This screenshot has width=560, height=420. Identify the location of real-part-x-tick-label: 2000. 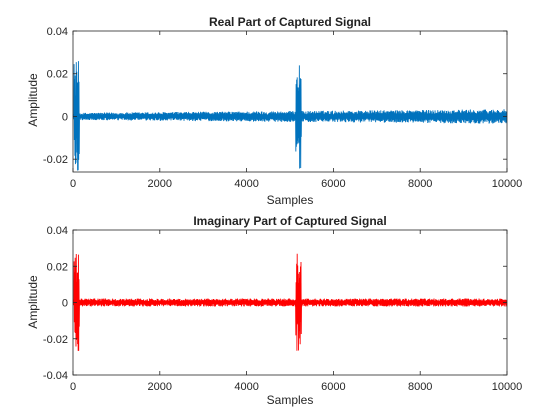
(160, 184).